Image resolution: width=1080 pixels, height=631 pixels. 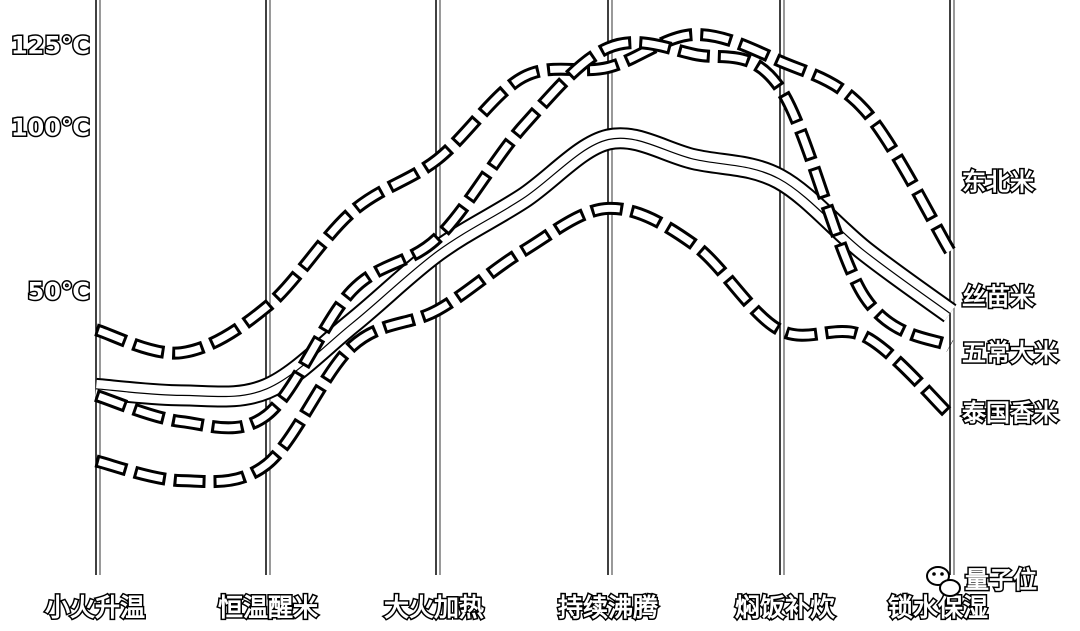 I want to click on x-axis-stage-labels: 小火升温 恒温醒米 大火加热 持续沸腾 焖饭补炊 锁水保湿, so click(x=516, y=608).